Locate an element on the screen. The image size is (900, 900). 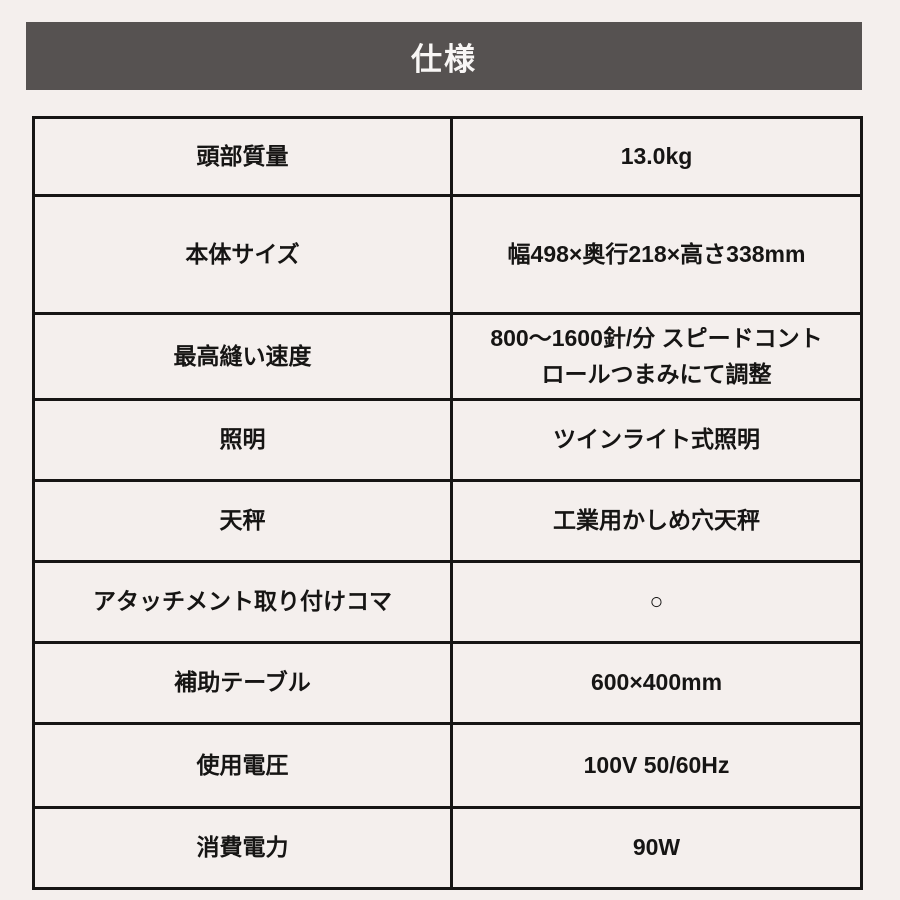
spec-item-label: 使用電圧 is located at coordinates (242, 766).